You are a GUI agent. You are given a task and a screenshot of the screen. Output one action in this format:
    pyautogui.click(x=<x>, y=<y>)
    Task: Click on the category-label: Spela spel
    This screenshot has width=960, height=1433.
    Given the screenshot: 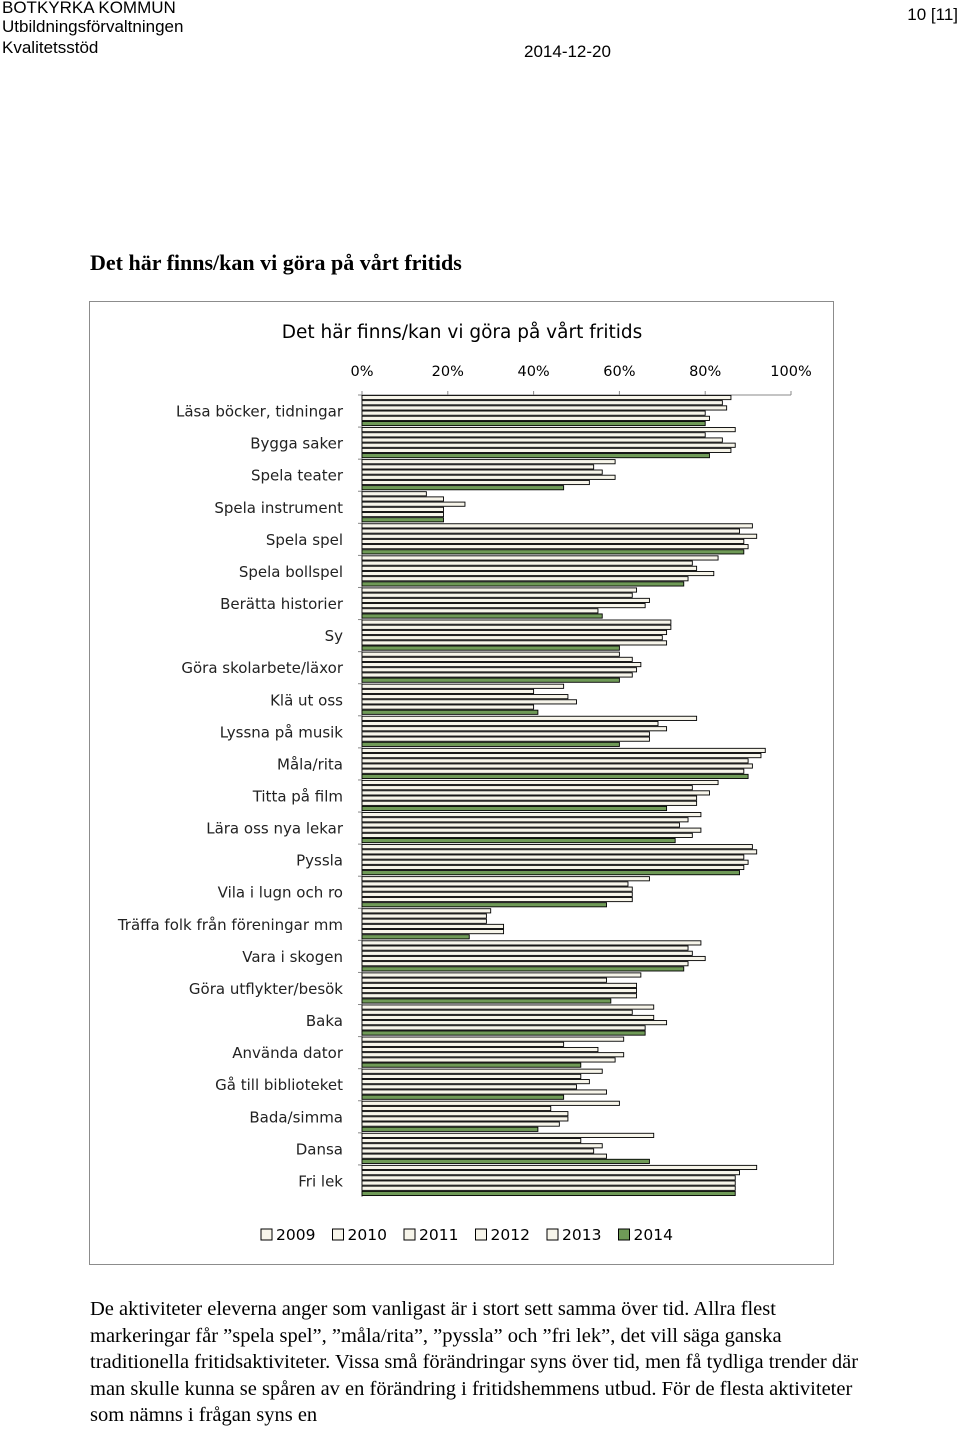 What is the action you would take?
    pyautogui.click(x=304, y=540)
    